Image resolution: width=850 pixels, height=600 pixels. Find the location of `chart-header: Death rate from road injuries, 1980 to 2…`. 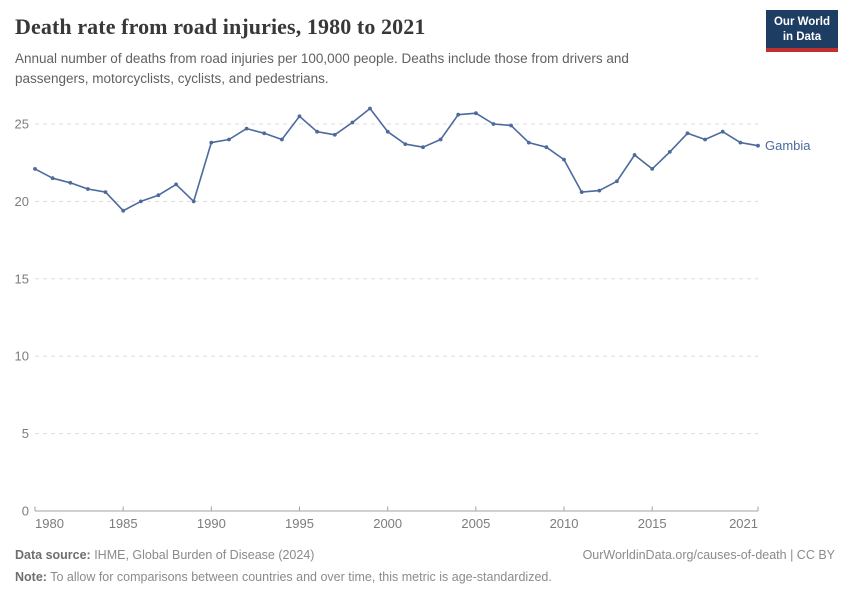

chart-header: Death rate from road injuries, 1980 to 2… is located at coordinates (382, 52).